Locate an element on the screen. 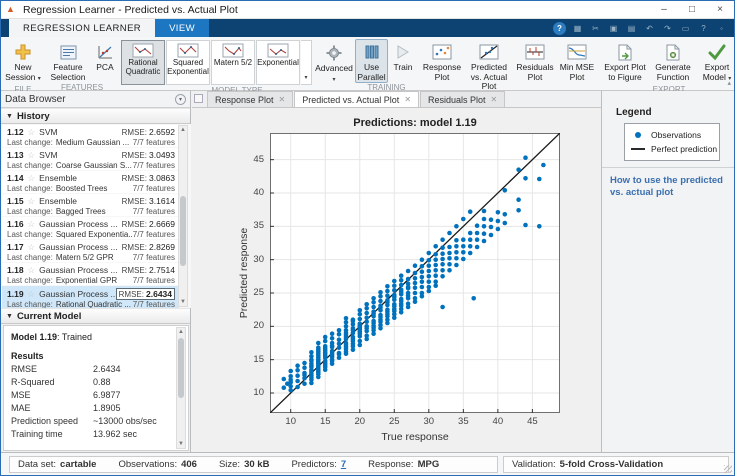 This screenshot has width=735, height=476. model-squared-exponential: Squared Exponential is located at coordinates (188, 62).